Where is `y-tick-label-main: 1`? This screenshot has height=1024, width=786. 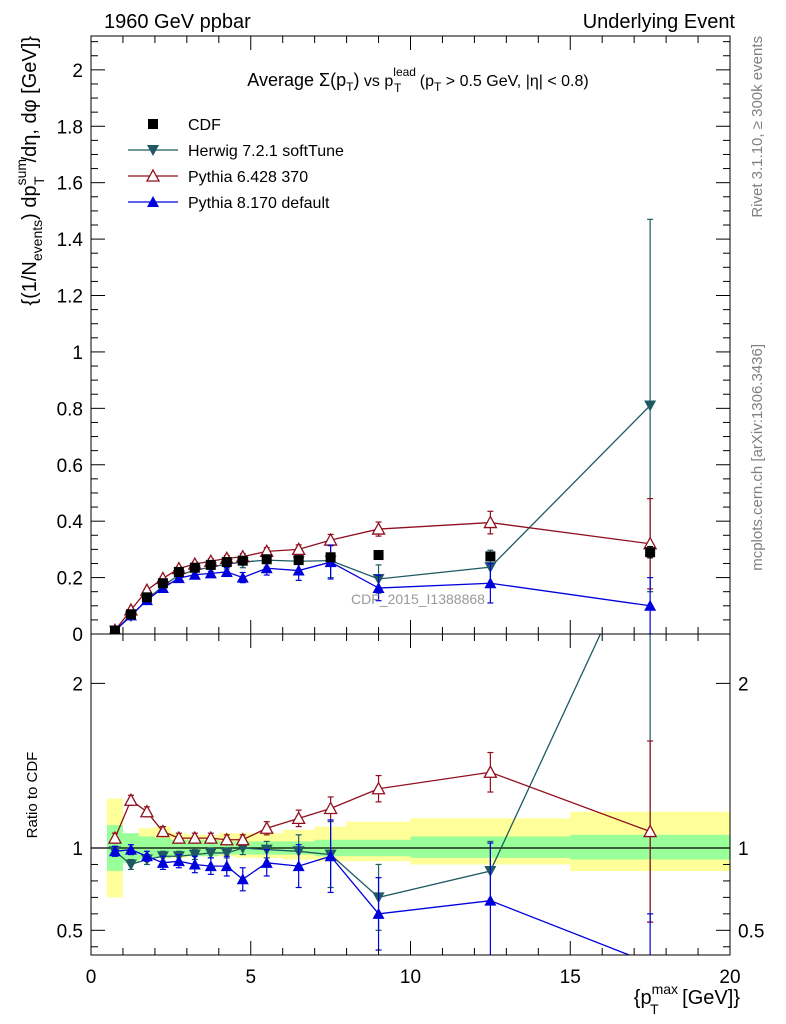
y-tick-label-main: 1 is located at coordinates (77, 353).